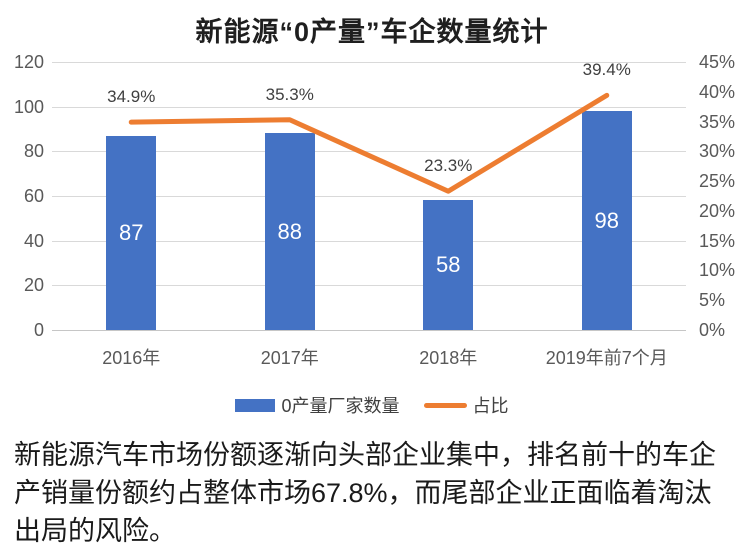 The width and height of the screenshot is (744, 558). I want to click on right-axis-tick: 5%, so click(712, 300).